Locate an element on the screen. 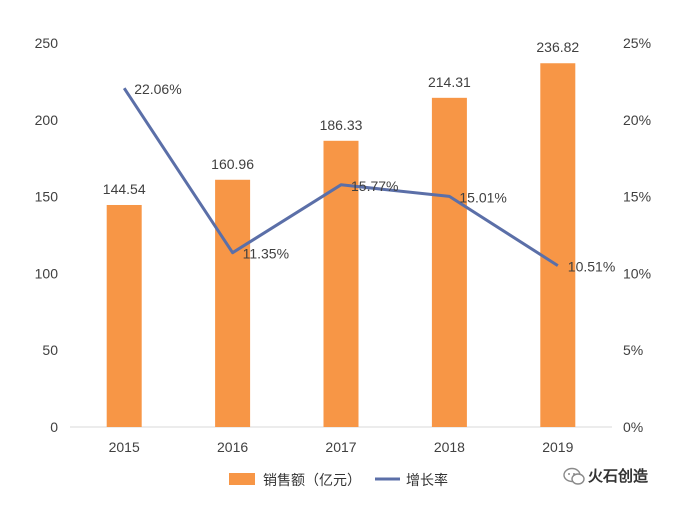  bar-value-label: 214.31 is located at coordinates (449, 82).